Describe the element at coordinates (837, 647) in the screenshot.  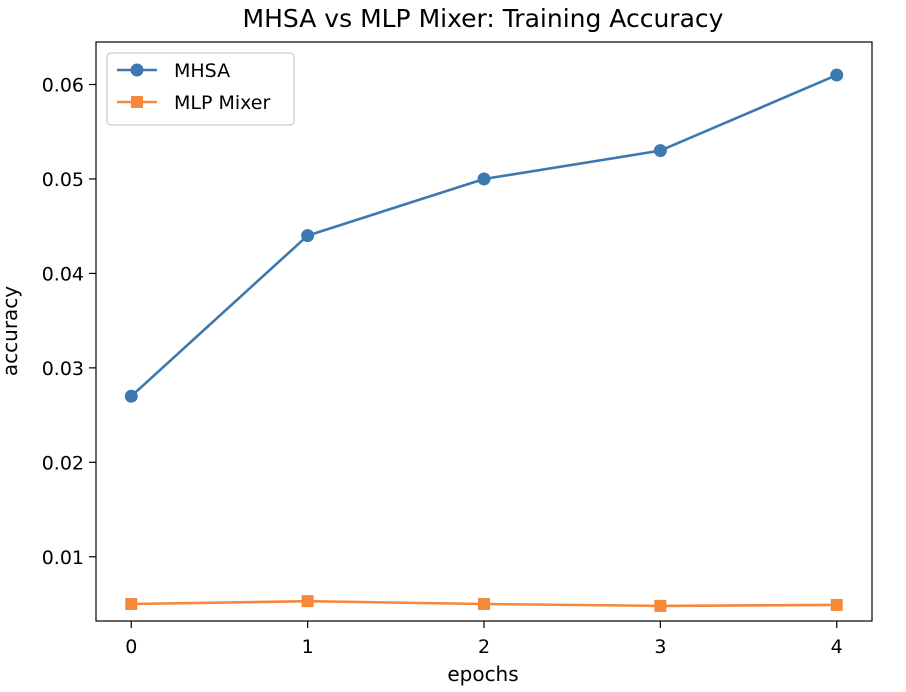
I see `x-tick-label: 4` at that location.